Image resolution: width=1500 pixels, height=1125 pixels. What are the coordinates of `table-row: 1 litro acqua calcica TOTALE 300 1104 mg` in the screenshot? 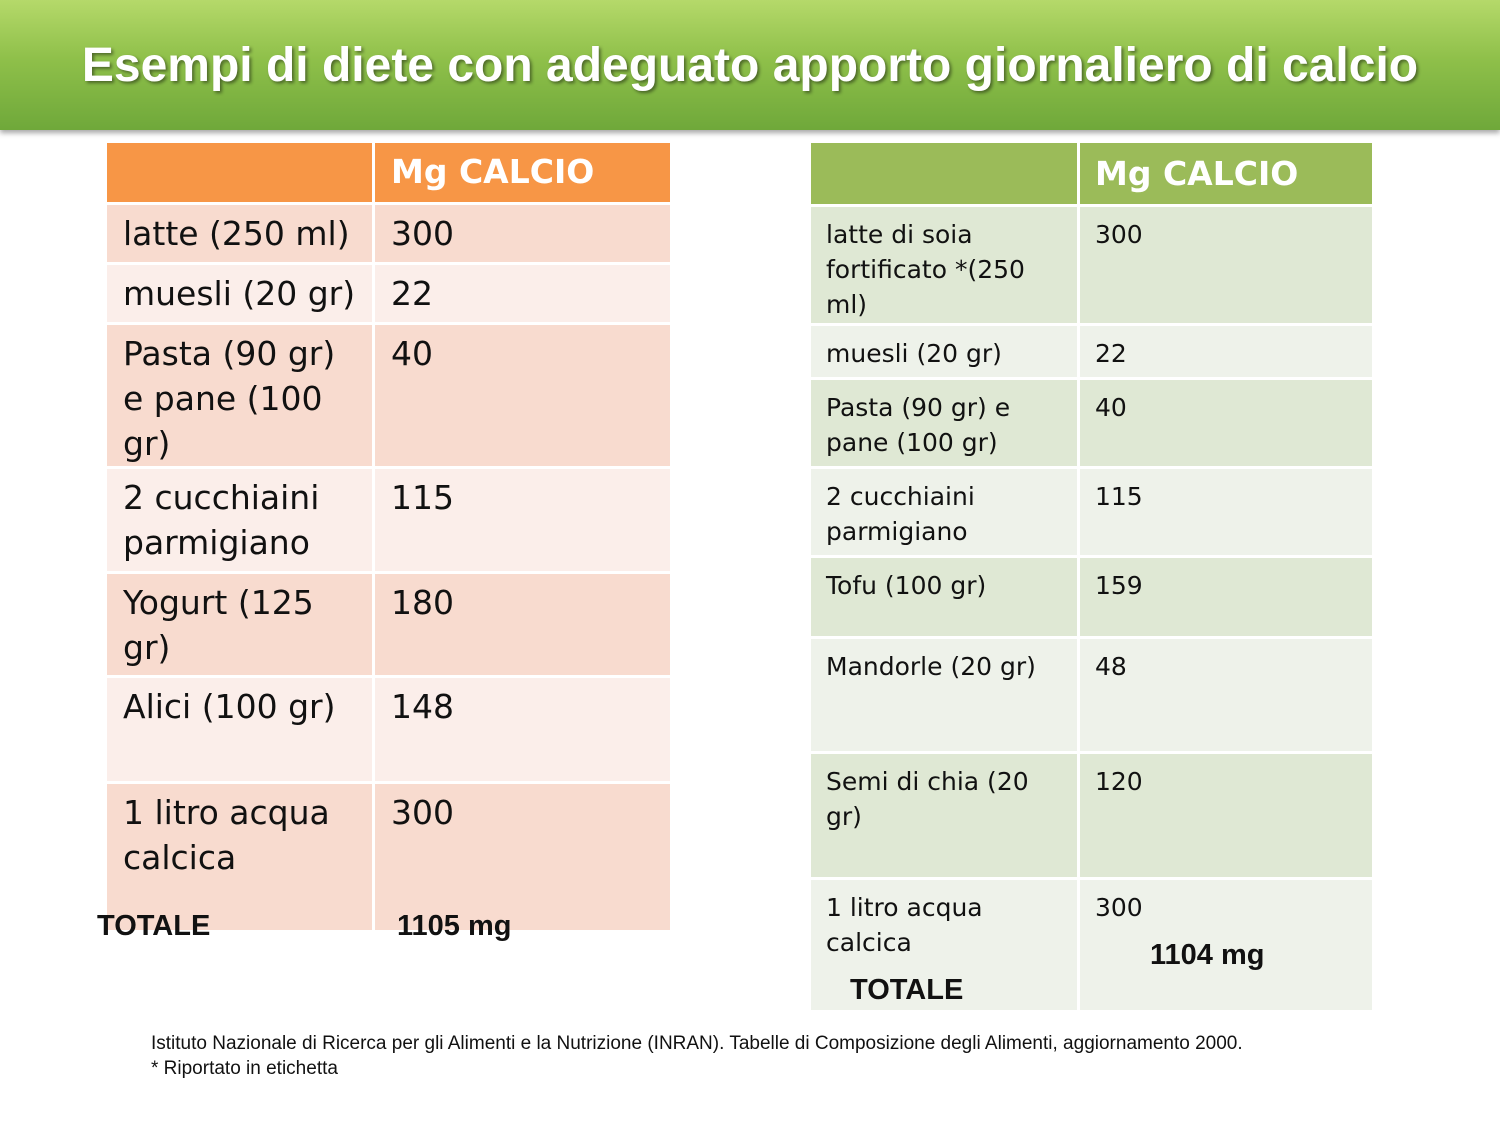 It's located at (1091, 945).